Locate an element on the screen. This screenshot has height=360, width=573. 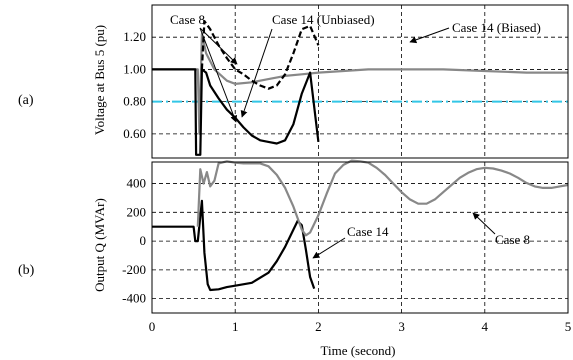
annotation-arrow-case-14-unbiased is located at coordinates (256, 73).